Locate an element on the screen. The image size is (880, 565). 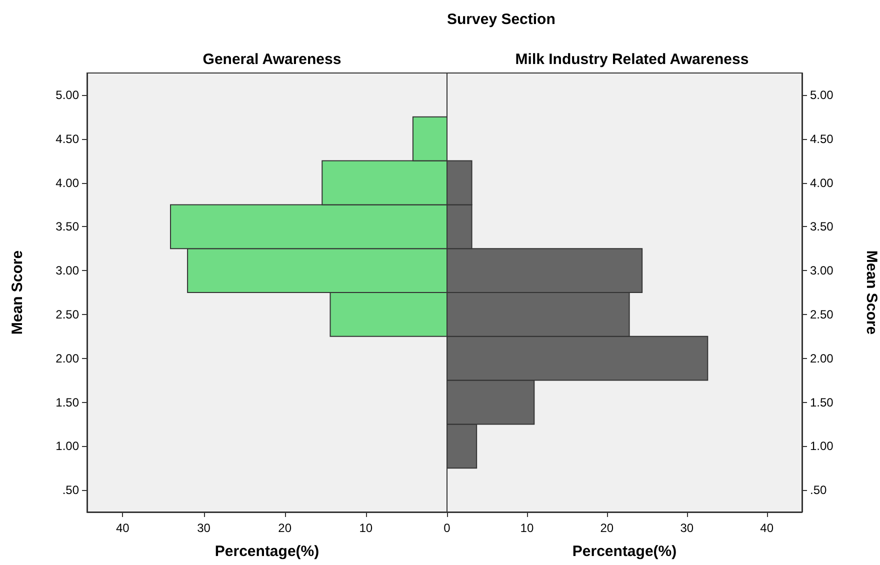
chart-title: Milk Industry Related Awareness is located at coordinates (632, 59).